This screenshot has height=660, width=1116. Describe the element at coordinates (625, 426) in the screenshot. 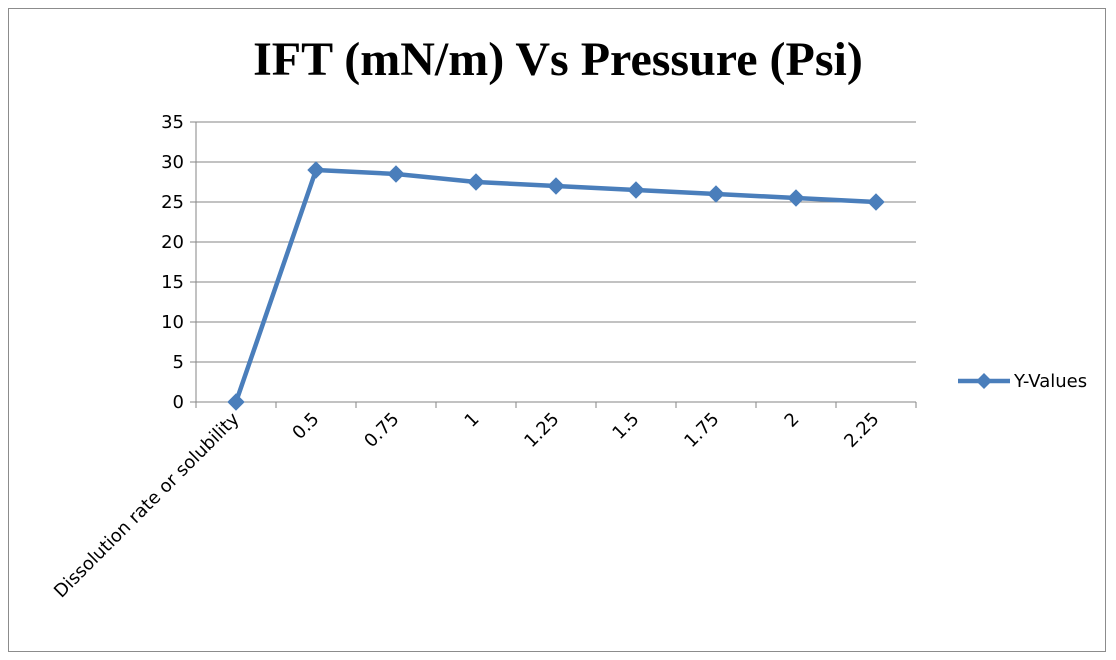

I see `x-tick-label: 1.5` at that location.